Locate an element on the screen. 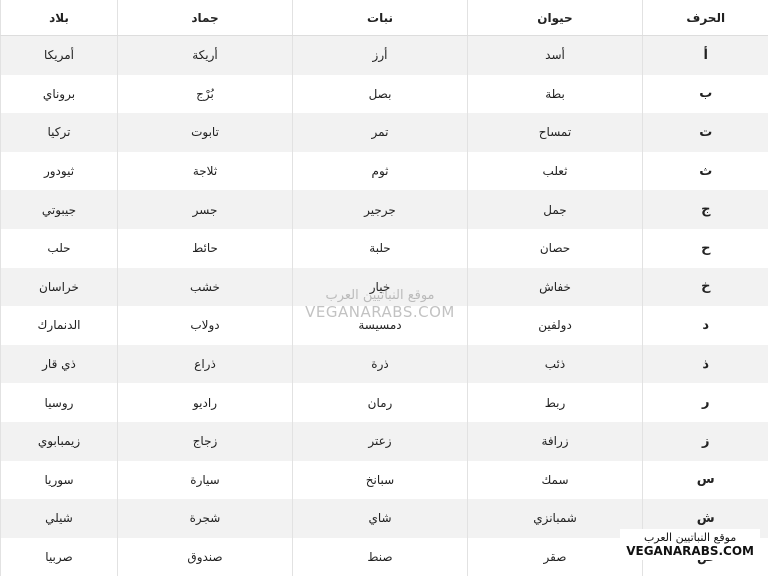  cell: جسر is located at coordinates (205, 209).